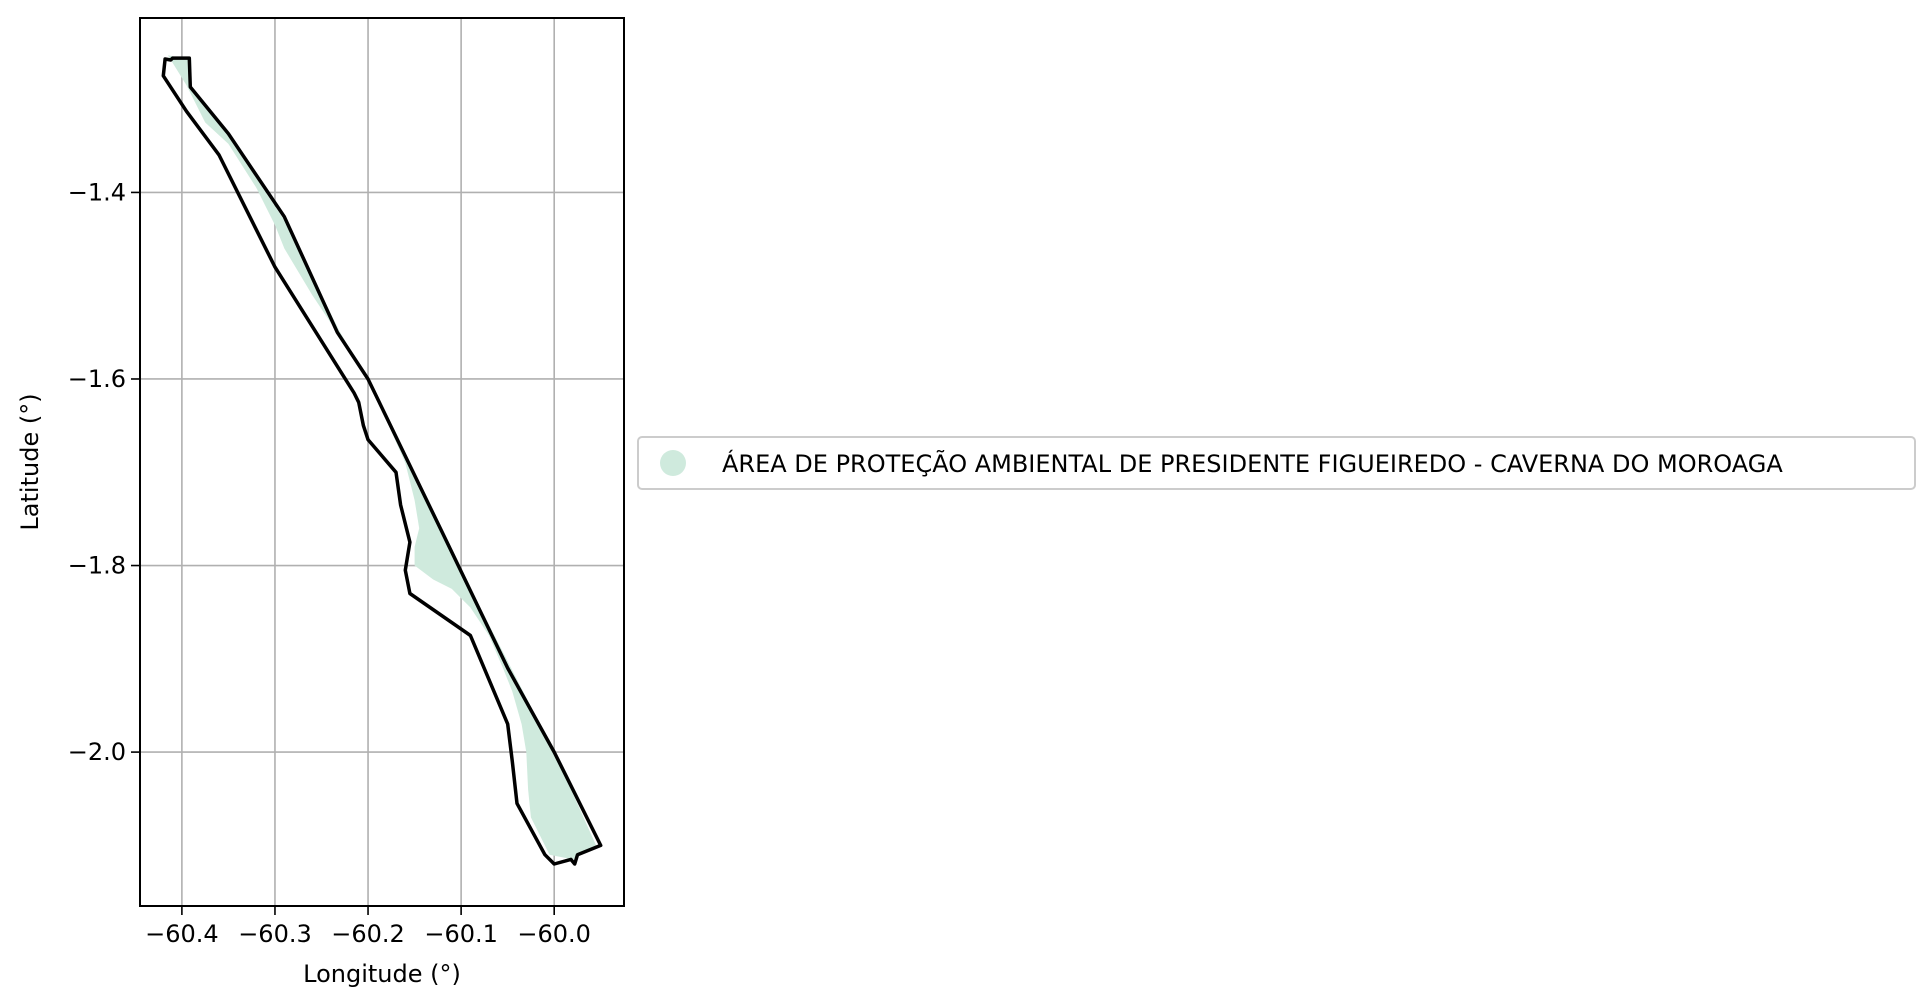 The image size is (1931, 1006). I want to click on x-axis-label: Longitude (°), so click(382, 974).